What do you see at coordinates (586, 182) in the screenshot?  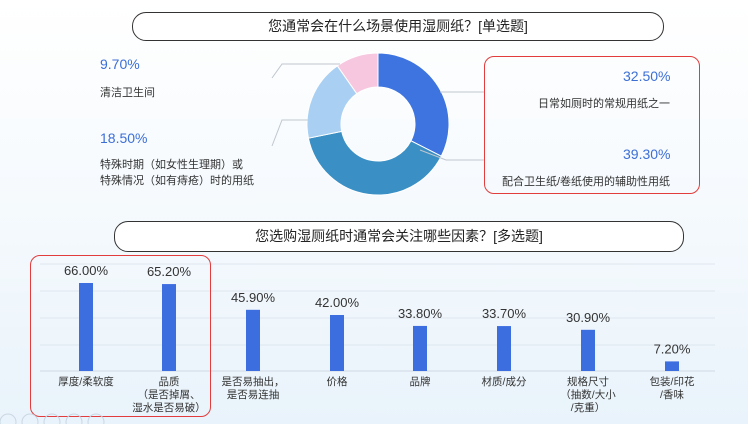 I see `label-auxiliary: 配合卫生纸/卷纸使用的辅助性用纸` at bounding box center [586, 182].